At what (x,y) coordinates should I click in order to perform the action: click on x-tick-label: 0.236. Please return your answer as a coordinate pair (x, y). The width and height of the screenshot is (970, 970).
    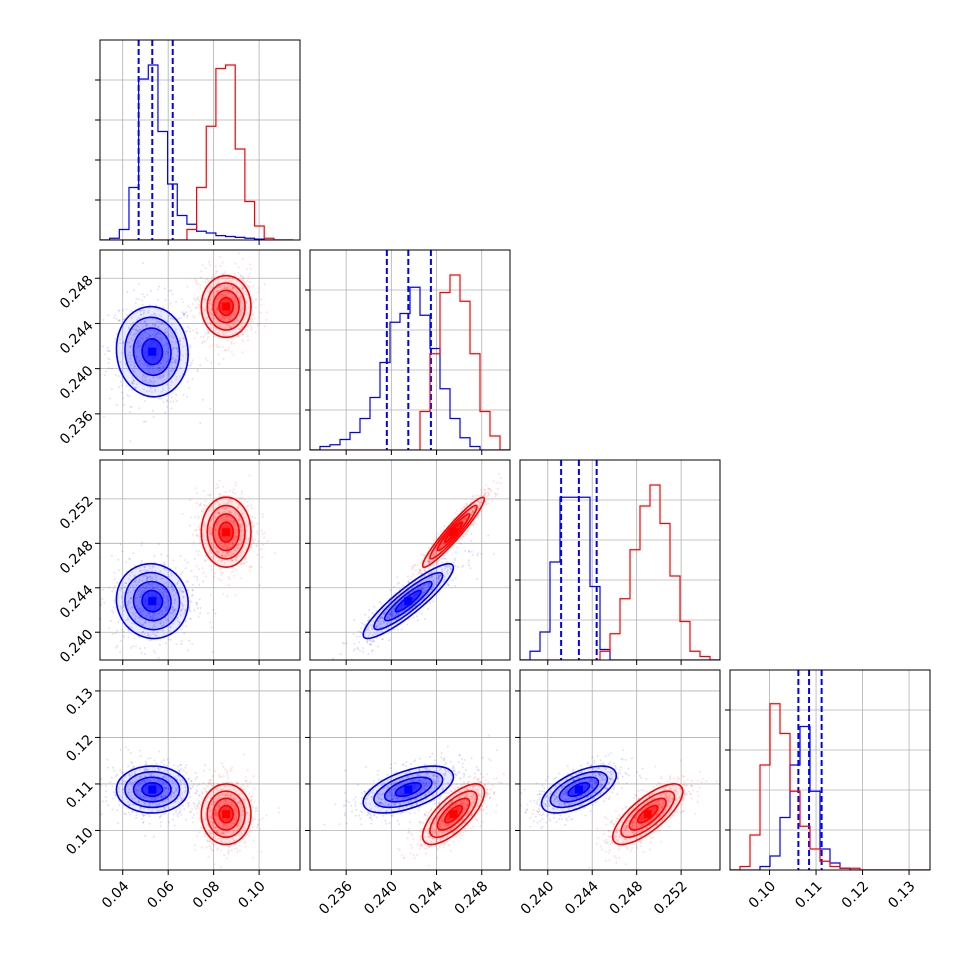
    Looking at the image, I should click on (336, 898).